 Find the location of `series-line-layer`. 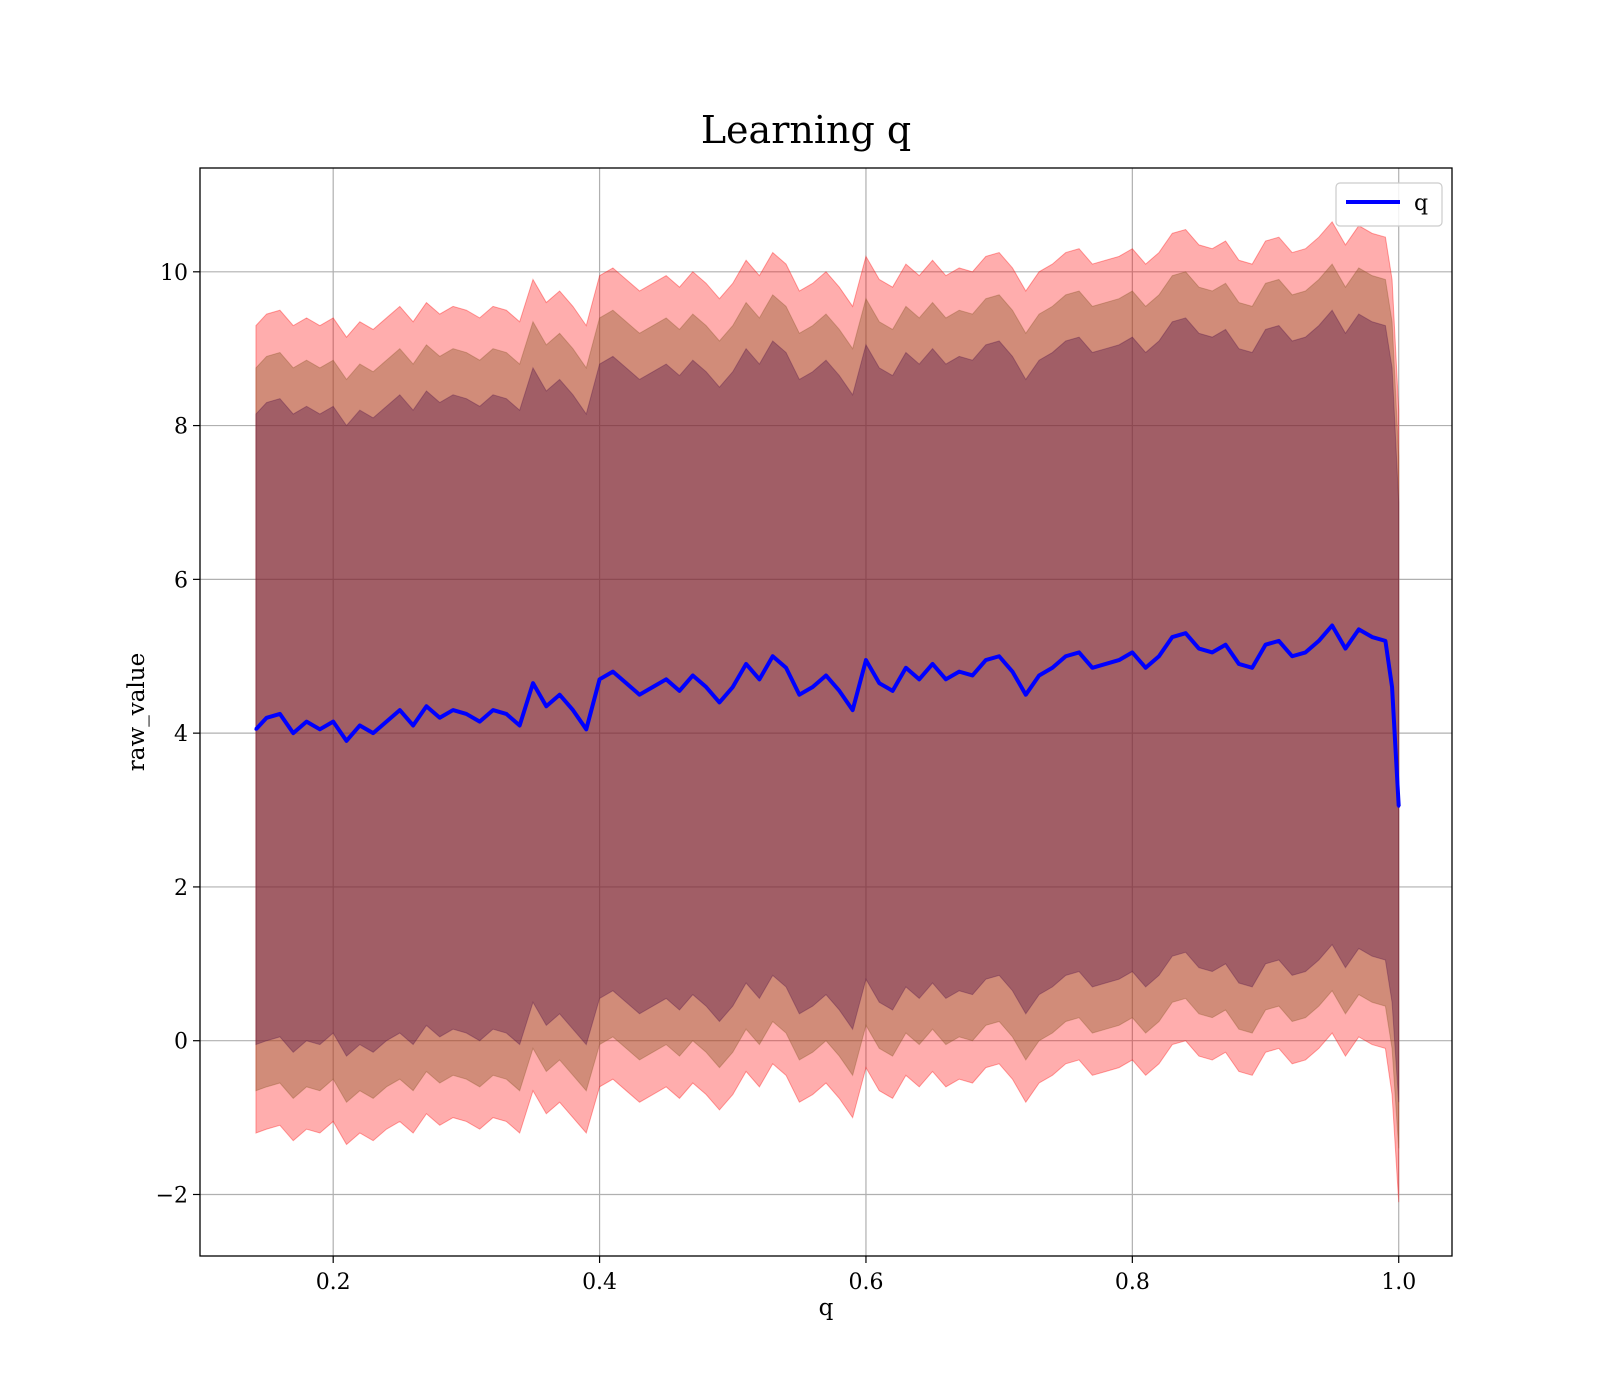

series-line-layer is located at coordinates (827, 715).